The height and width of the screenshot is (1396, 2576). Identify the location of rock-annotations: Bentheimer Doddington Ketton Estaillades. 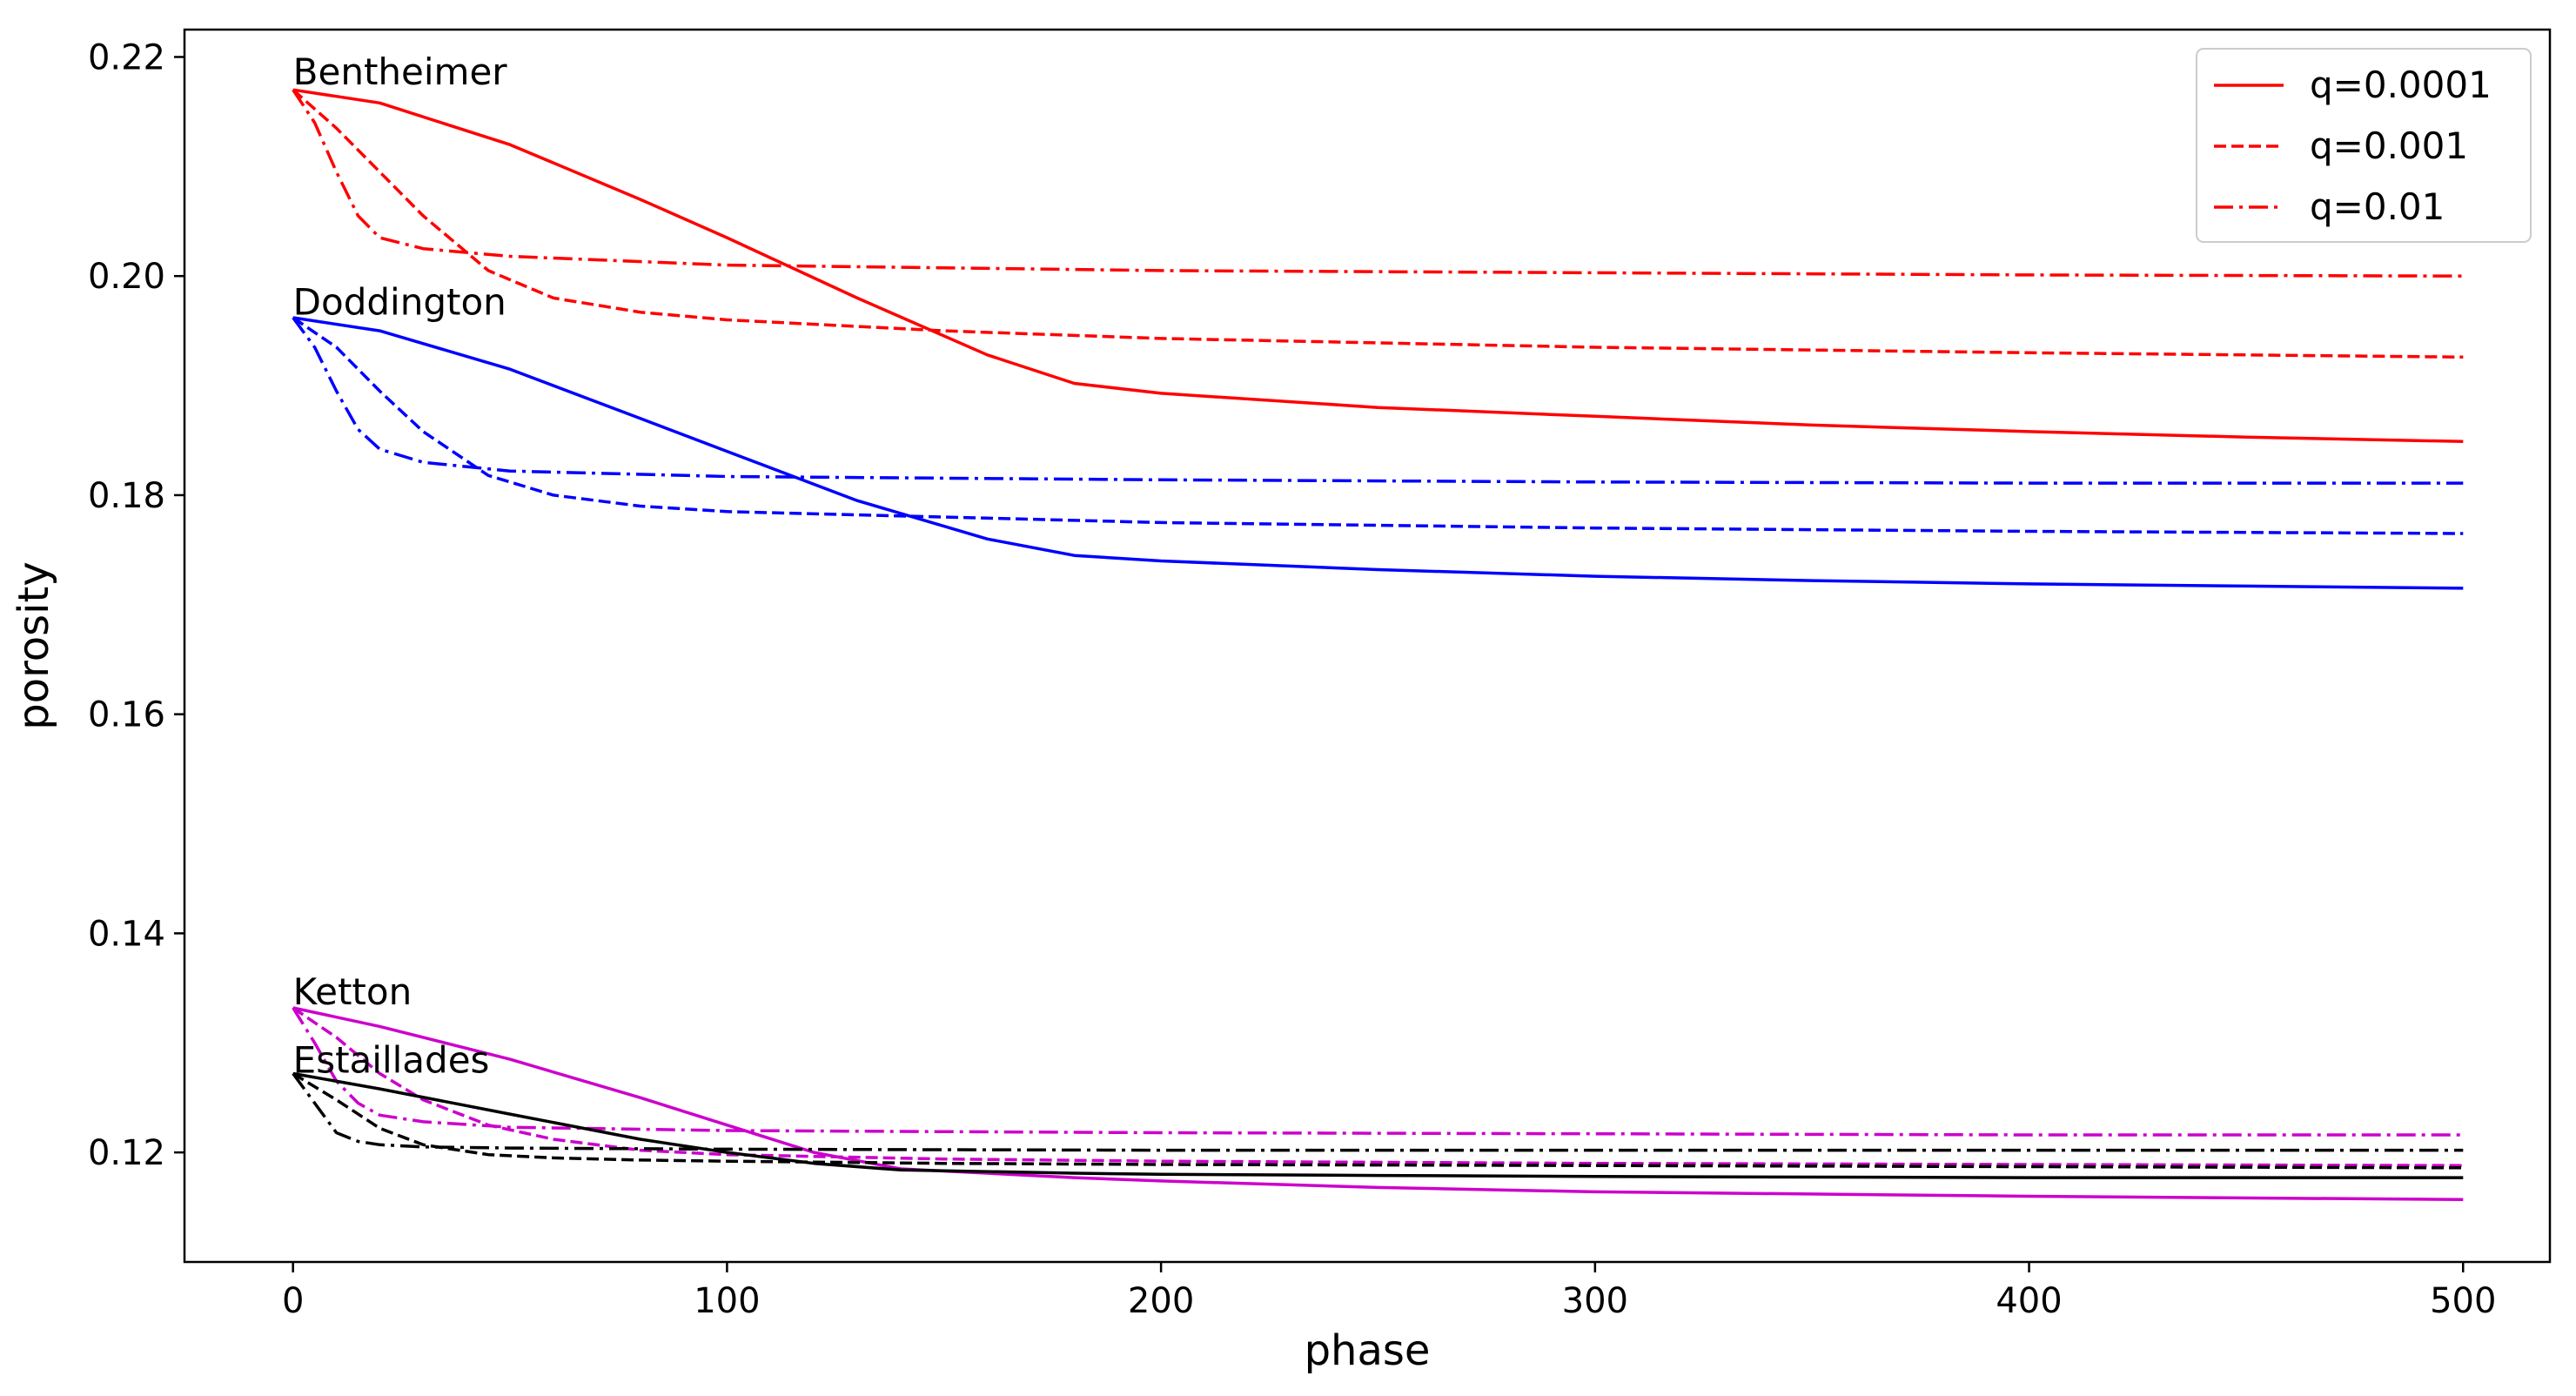
(400, 565).